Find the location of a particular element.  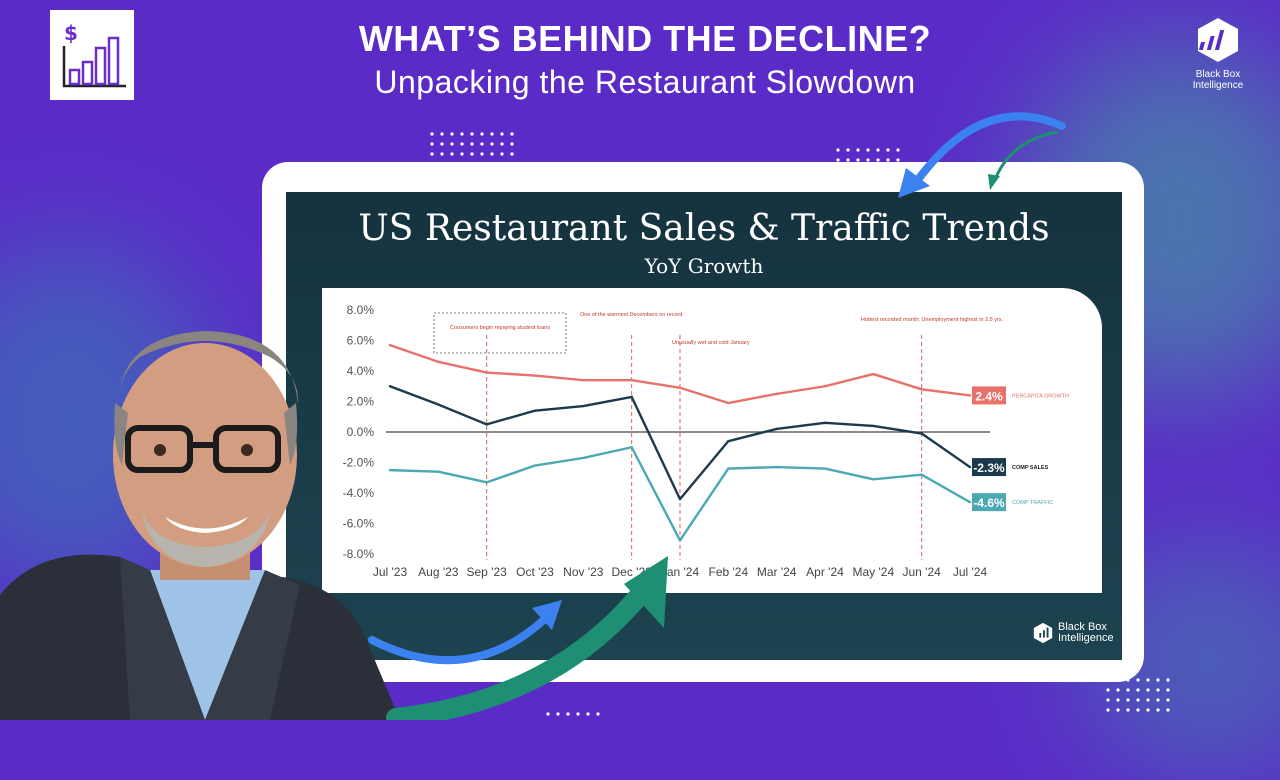

x-tick-label: Feb '24 is located at coordinates (729, 572).